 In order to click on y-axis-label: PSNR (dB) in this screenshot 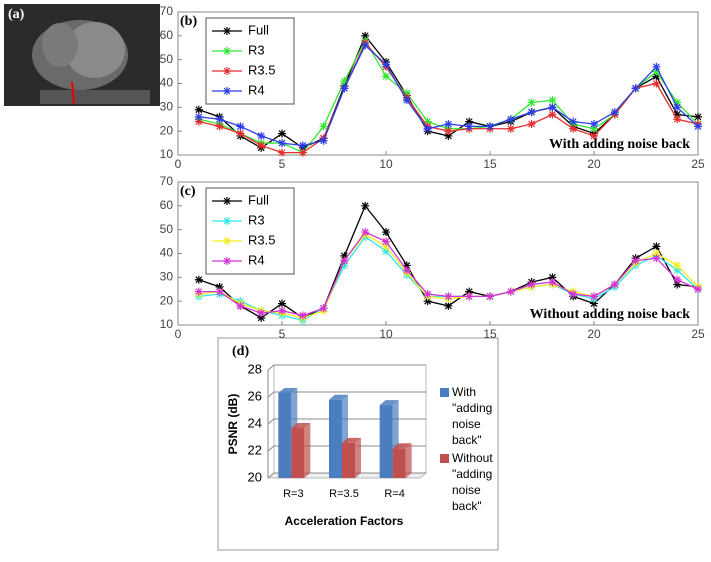, I will do `click(233, 424)`.